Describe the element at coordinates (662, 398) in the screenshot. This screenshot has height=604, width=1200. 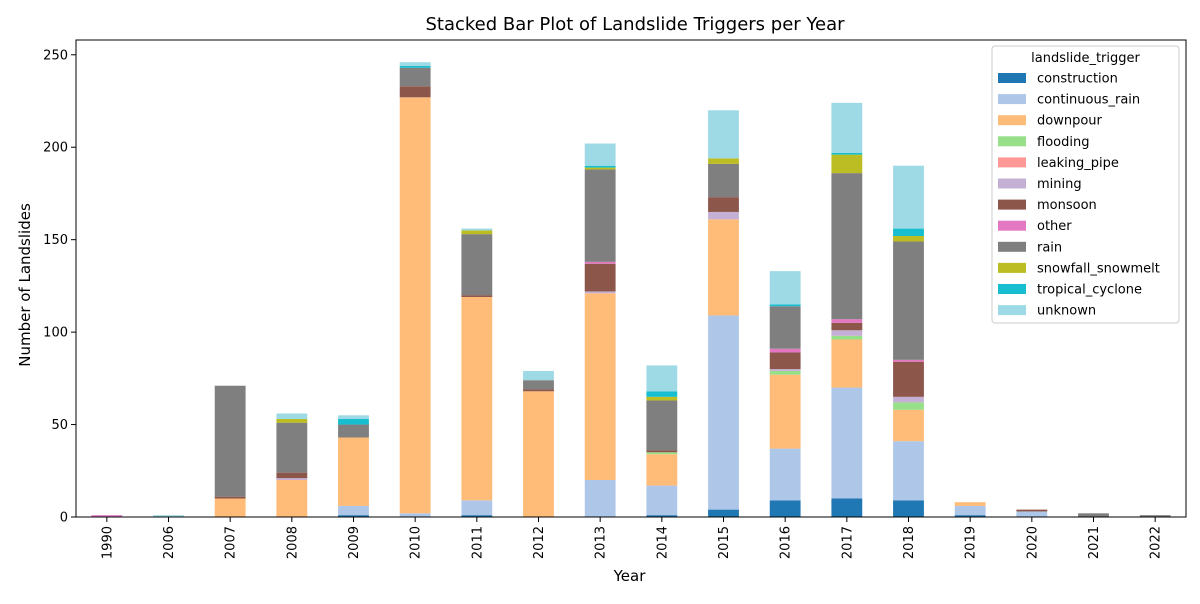
I see `bar-segment-snowfall_snowmelt-2014` at that location.